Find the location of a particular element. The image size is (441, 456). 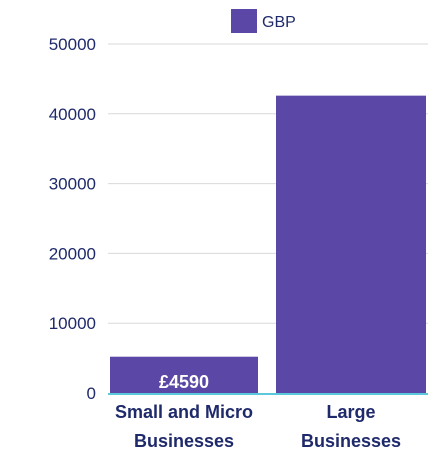

x-axis-category-labels: Small and Micro Businesses Large Businesses is located at coordinates (258, 426).